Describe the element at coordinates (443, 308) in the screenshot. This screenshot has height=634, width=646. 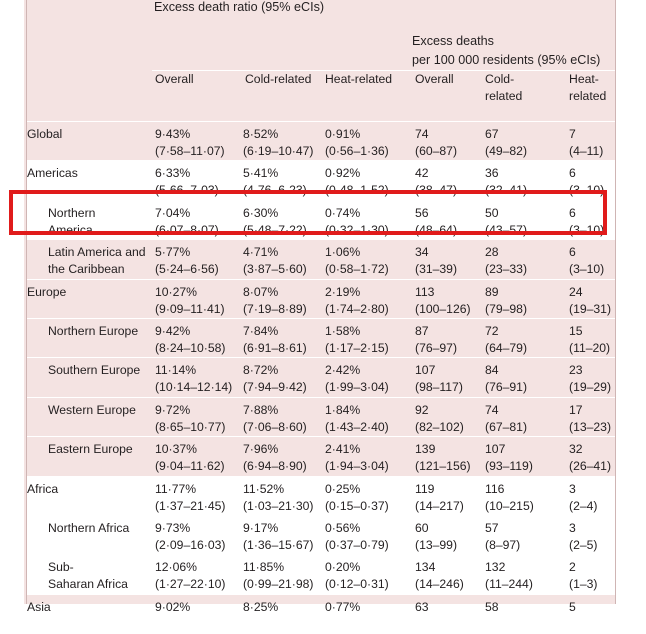
I see `confidence-interval: (100–126)` at that location.